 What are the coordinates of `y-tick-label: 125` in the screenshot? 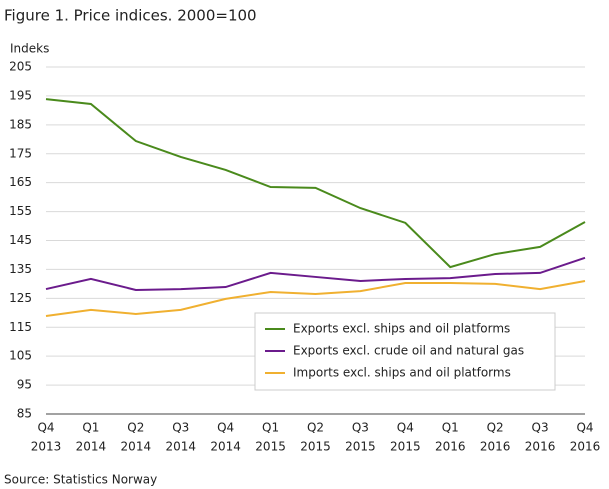 It's located at (20, 298).